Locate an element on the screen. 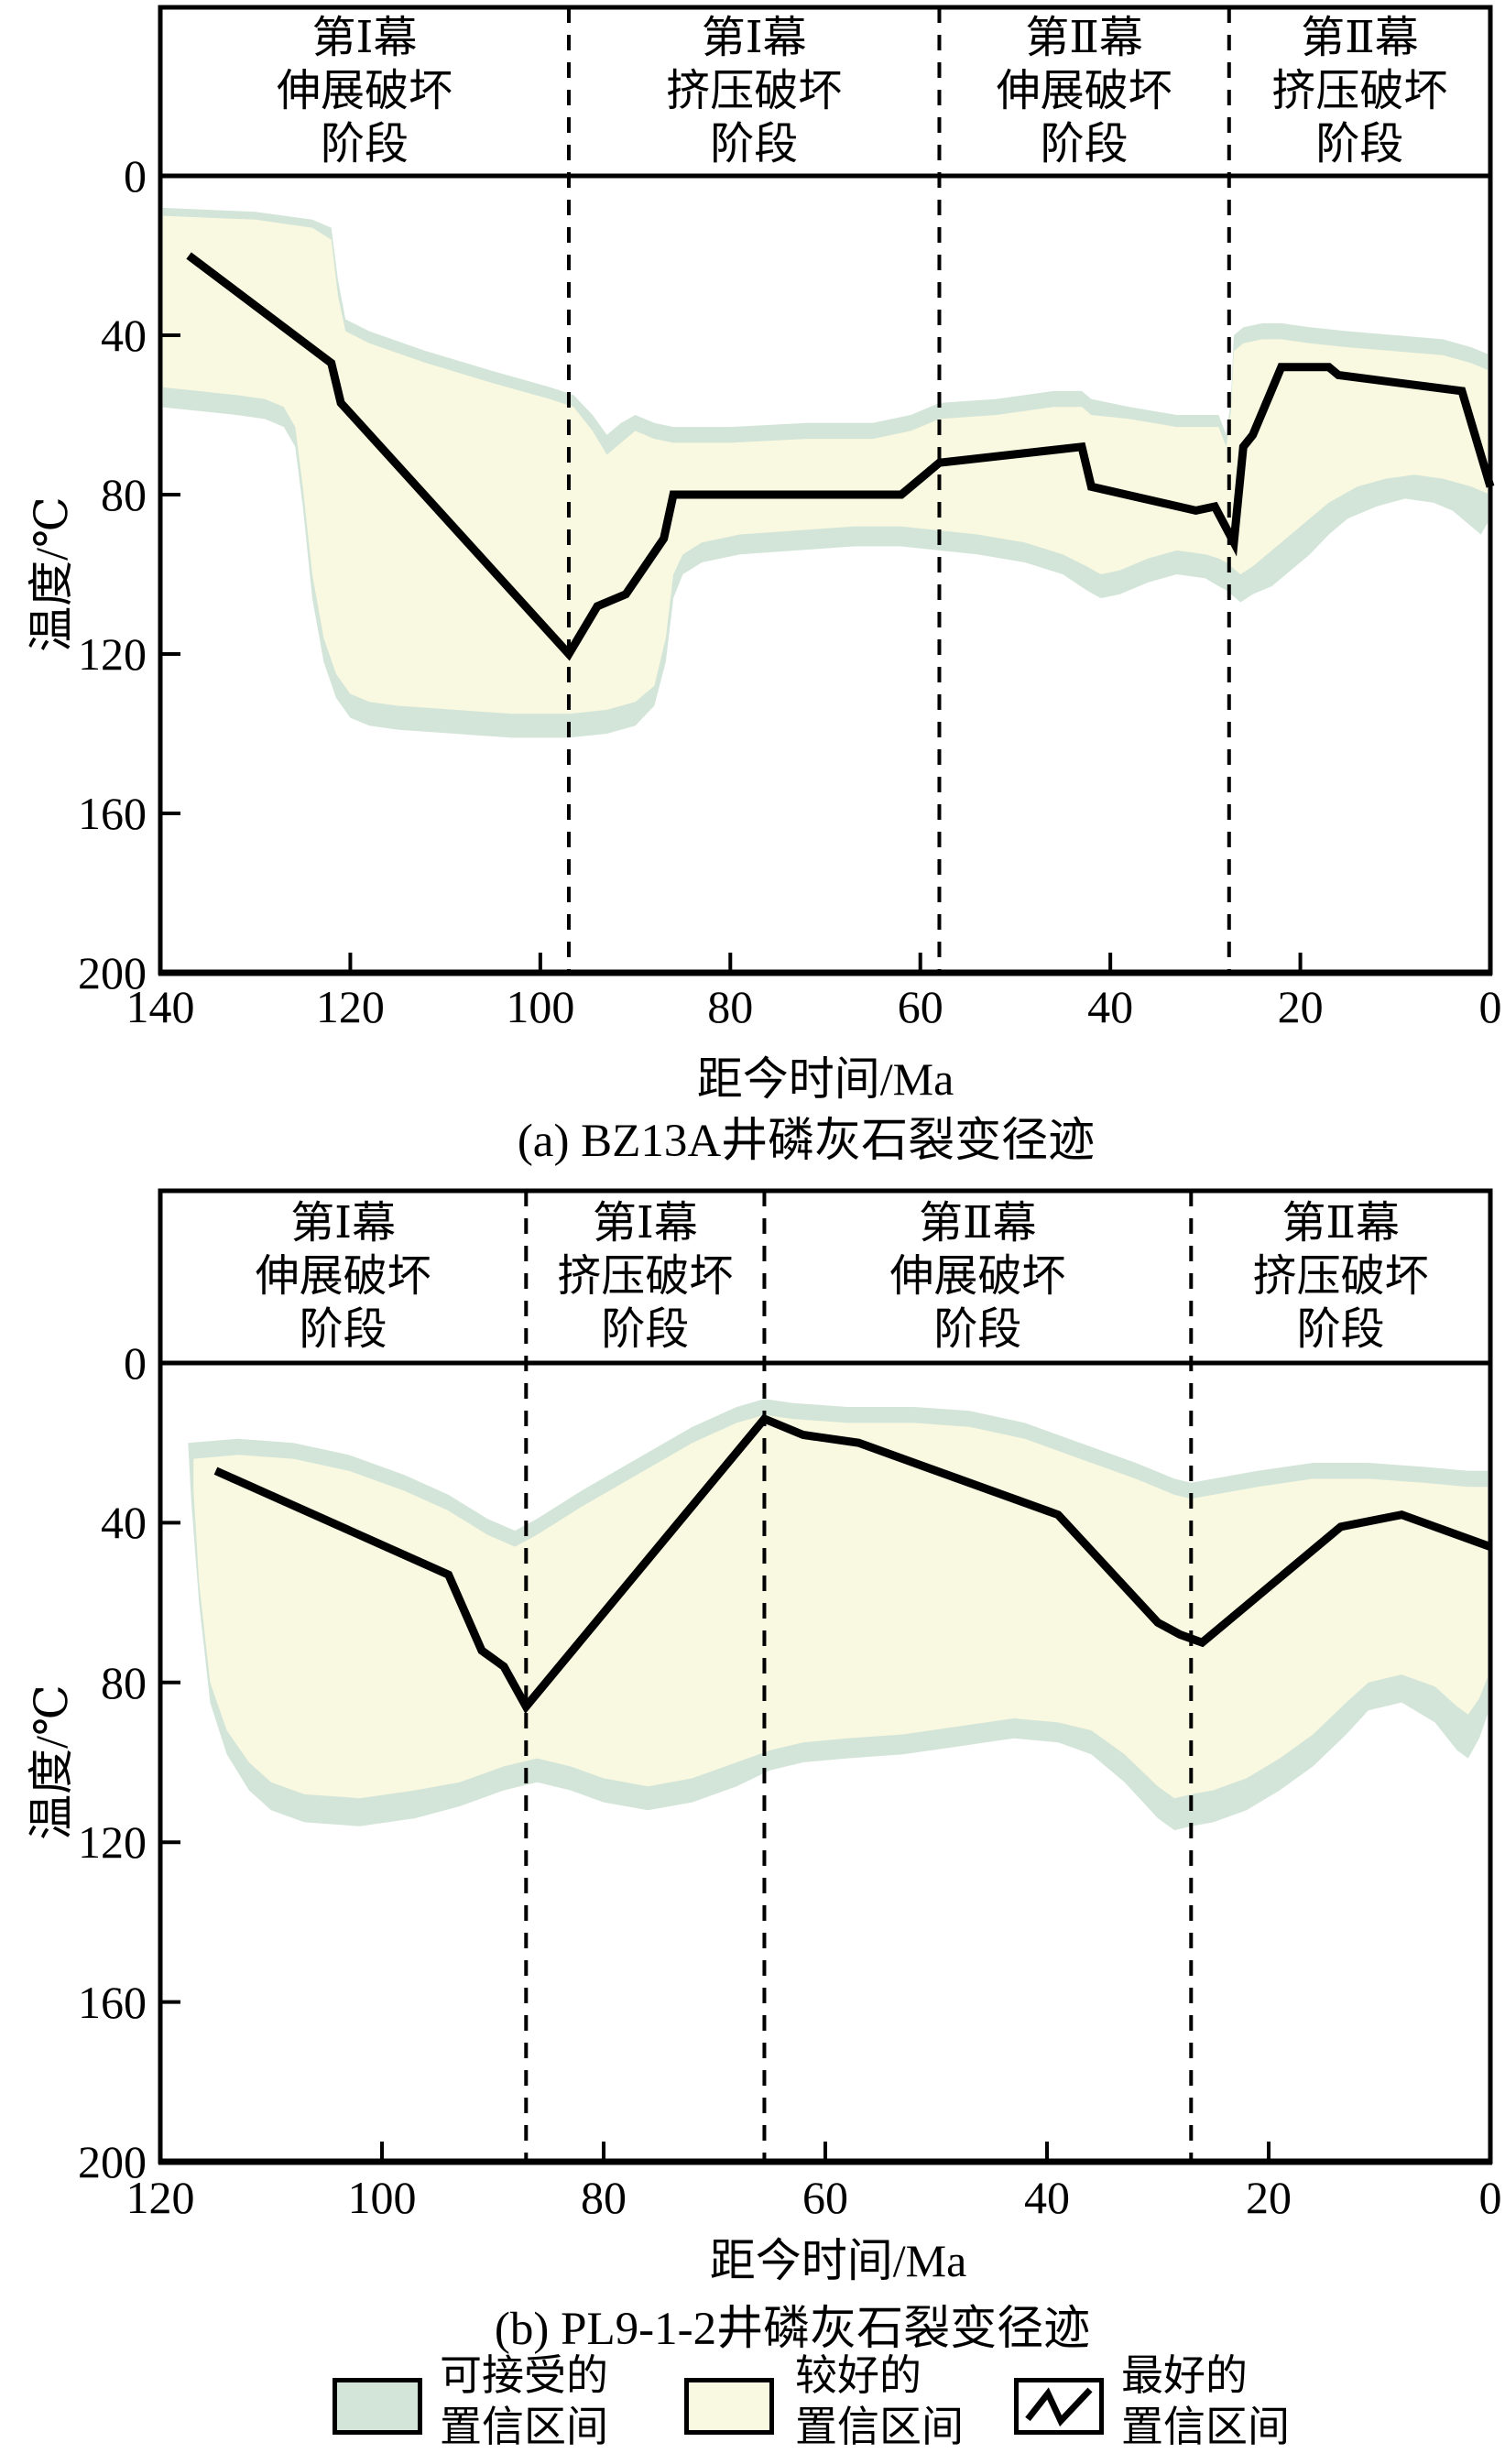 Image resolution: width=1505 pixels, height=2464 pixels. acceptable-interval-label: 可接受的 置信区间 is located at coordinates (524, 2401).